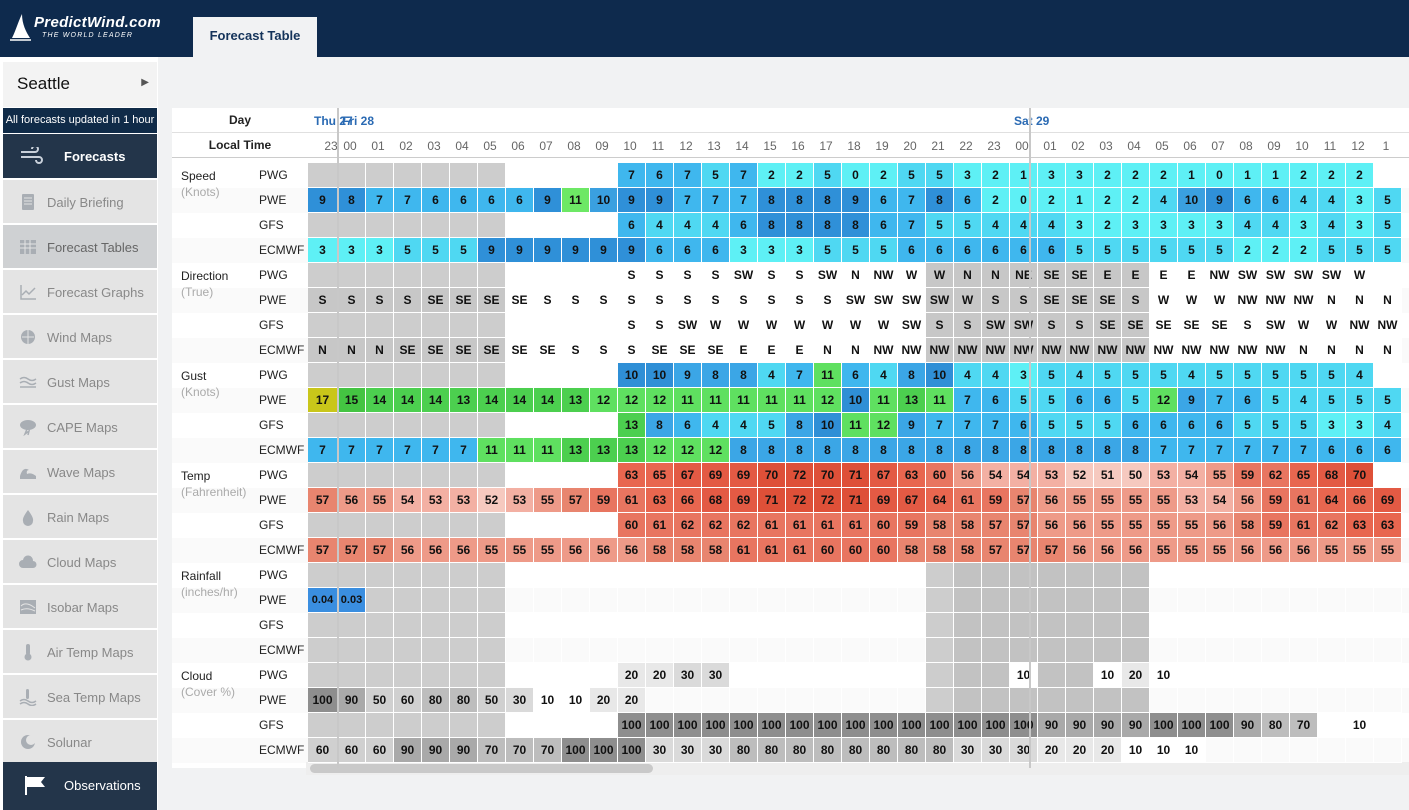 Image resolution: width=1409 pixels, height=810 pixels. I want to click on table-cell: 62, so click(1332, 525).